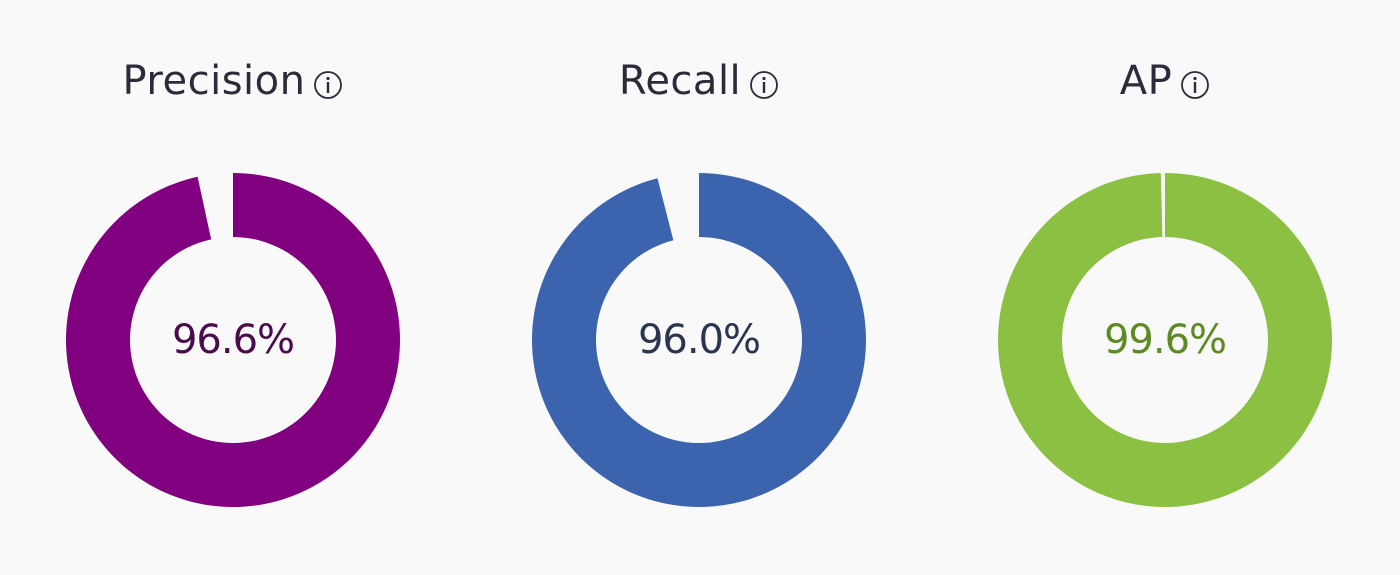  Describe the element at coordinates (1146, 81) in the screenshot. I see `metric-title: AP` at that location.